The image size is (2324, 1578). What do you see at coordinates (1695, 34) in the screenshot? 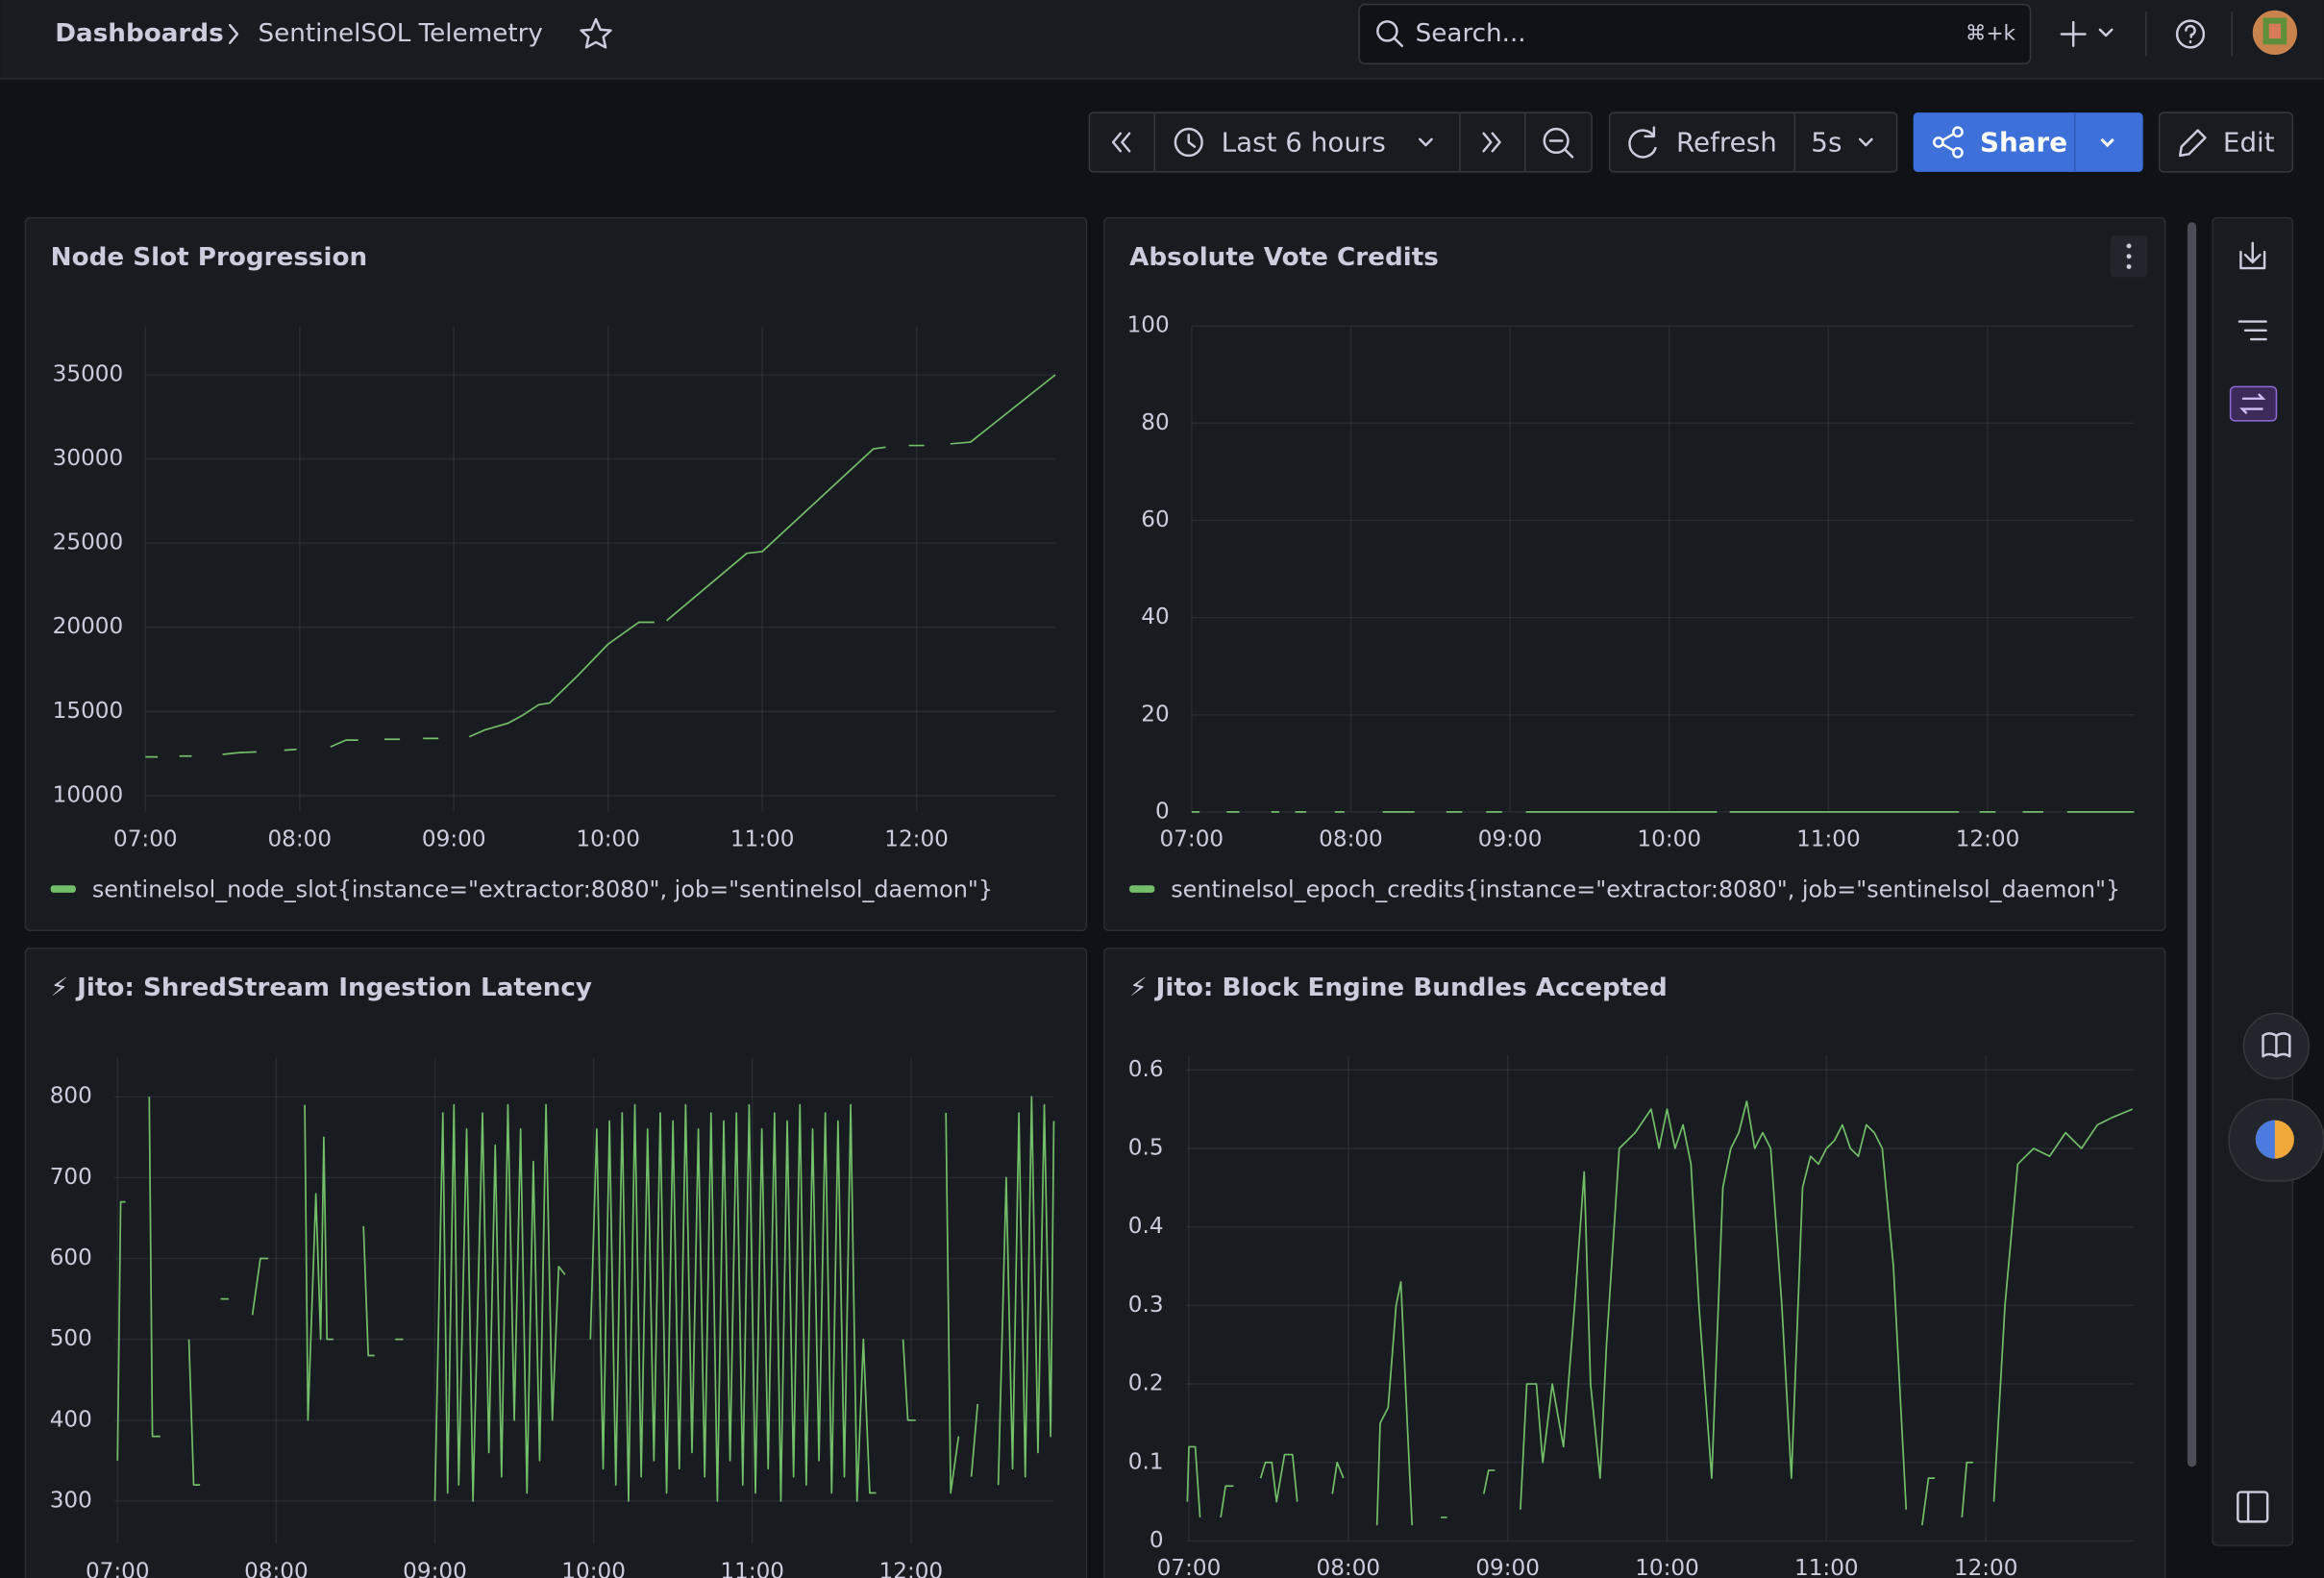
I see `search-box` at bounding box center [1695, 34].